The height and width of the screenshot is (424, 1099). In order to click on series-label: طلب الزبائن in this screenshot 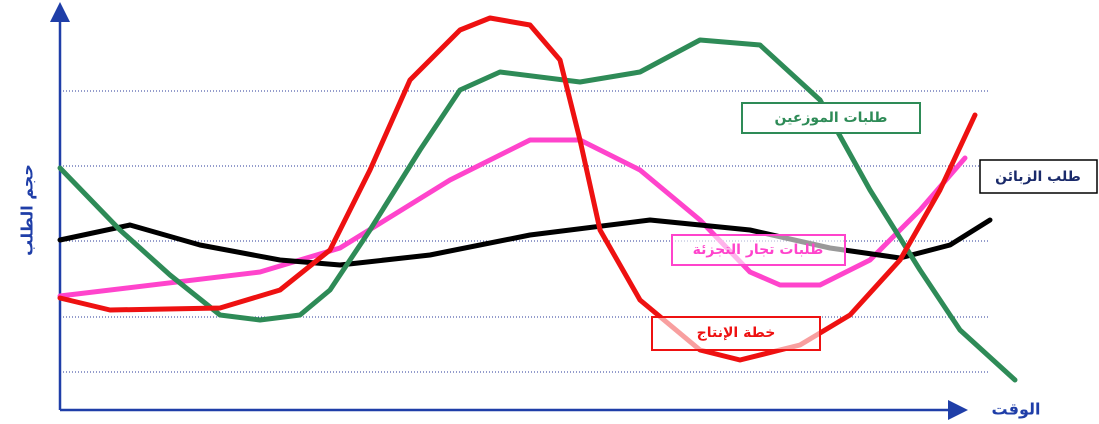, I will do `click(1038, 177)`.